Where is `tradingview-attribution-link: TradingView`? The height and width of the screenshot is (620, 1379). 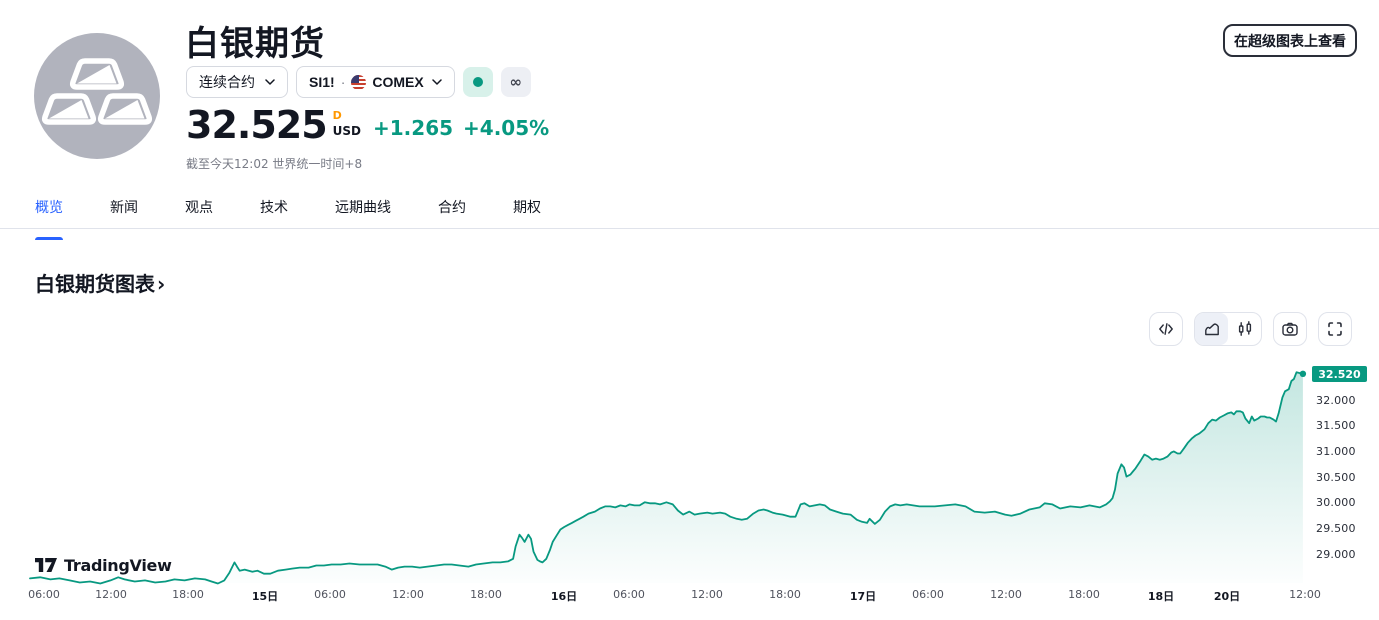
tradingview-attribution-link: TradingView is located at coordinates (103, 565).